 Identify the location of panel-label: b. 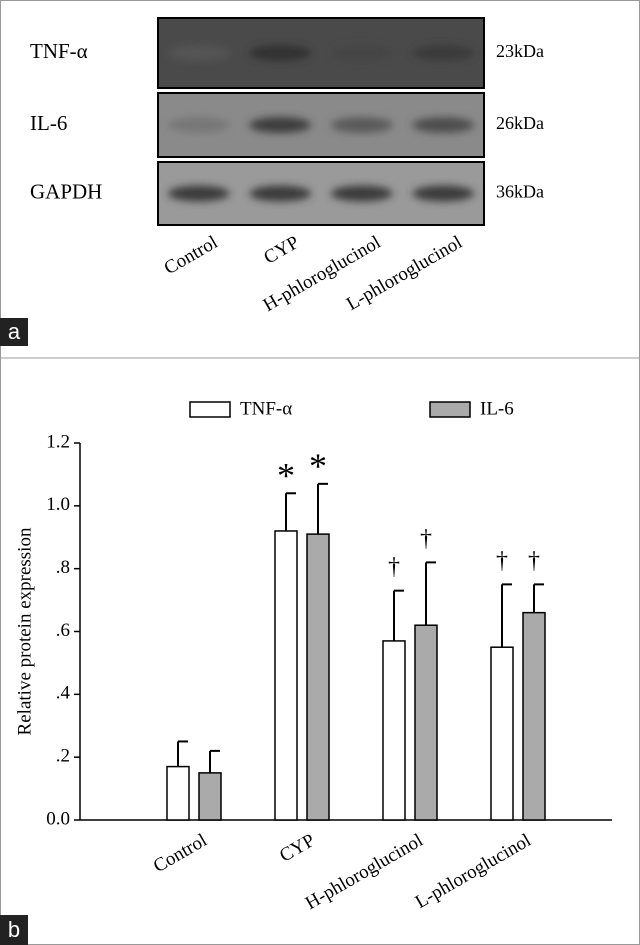
(14, 929).